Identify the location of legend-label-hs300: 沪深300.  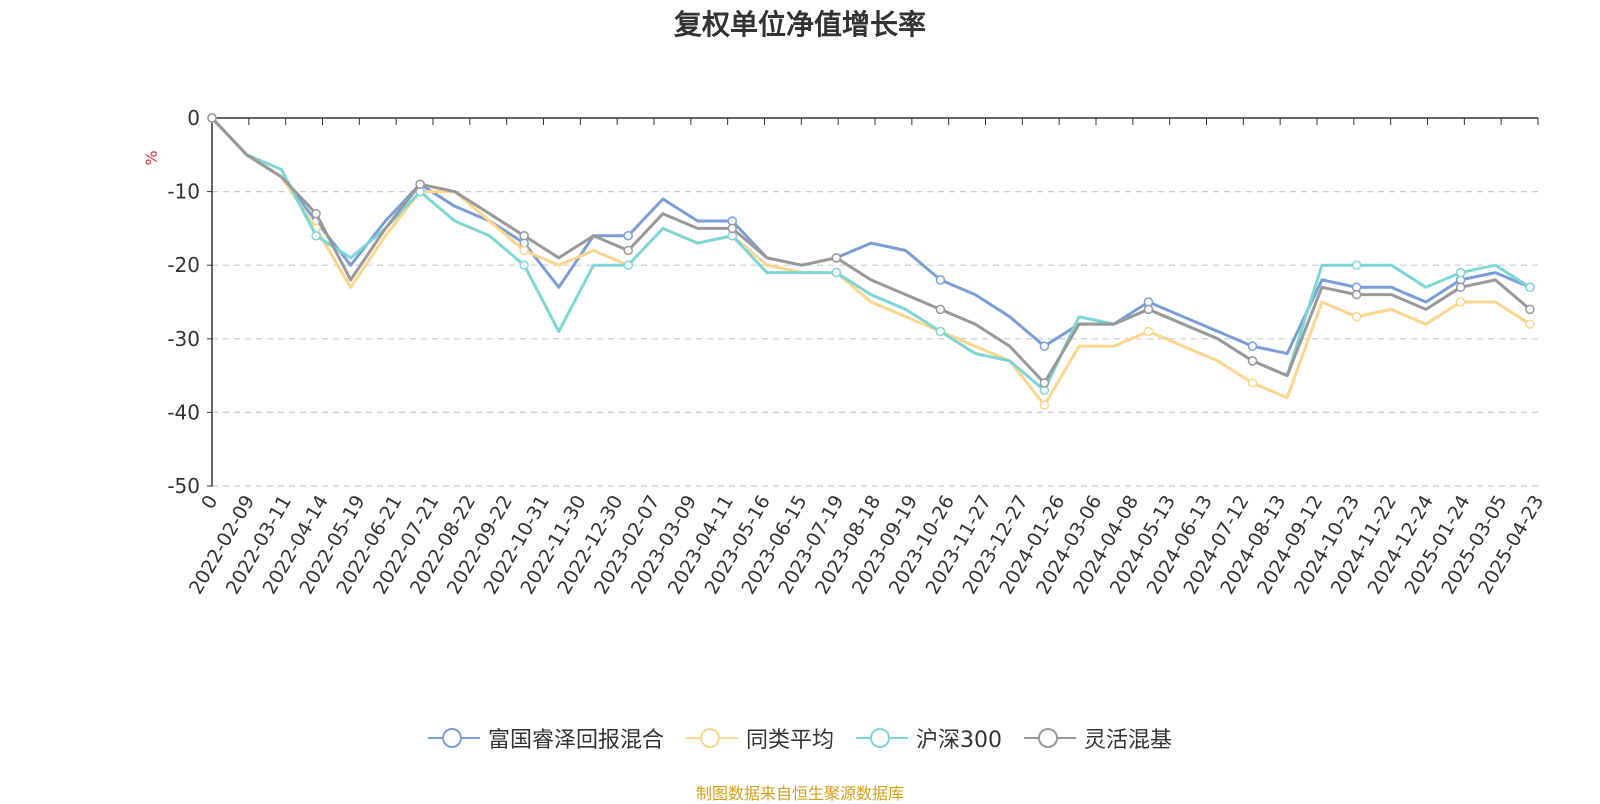
(959, 740).